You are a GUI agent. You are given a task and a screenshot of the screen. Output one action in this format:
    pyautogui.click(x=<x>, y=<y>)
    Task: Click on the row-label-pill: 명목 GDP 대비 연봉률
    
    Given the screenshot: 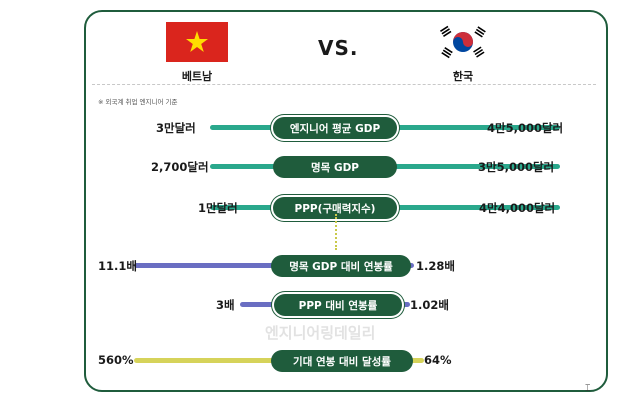 What is the action you would take?
    pyautogui.click(x=341, y=266)
    